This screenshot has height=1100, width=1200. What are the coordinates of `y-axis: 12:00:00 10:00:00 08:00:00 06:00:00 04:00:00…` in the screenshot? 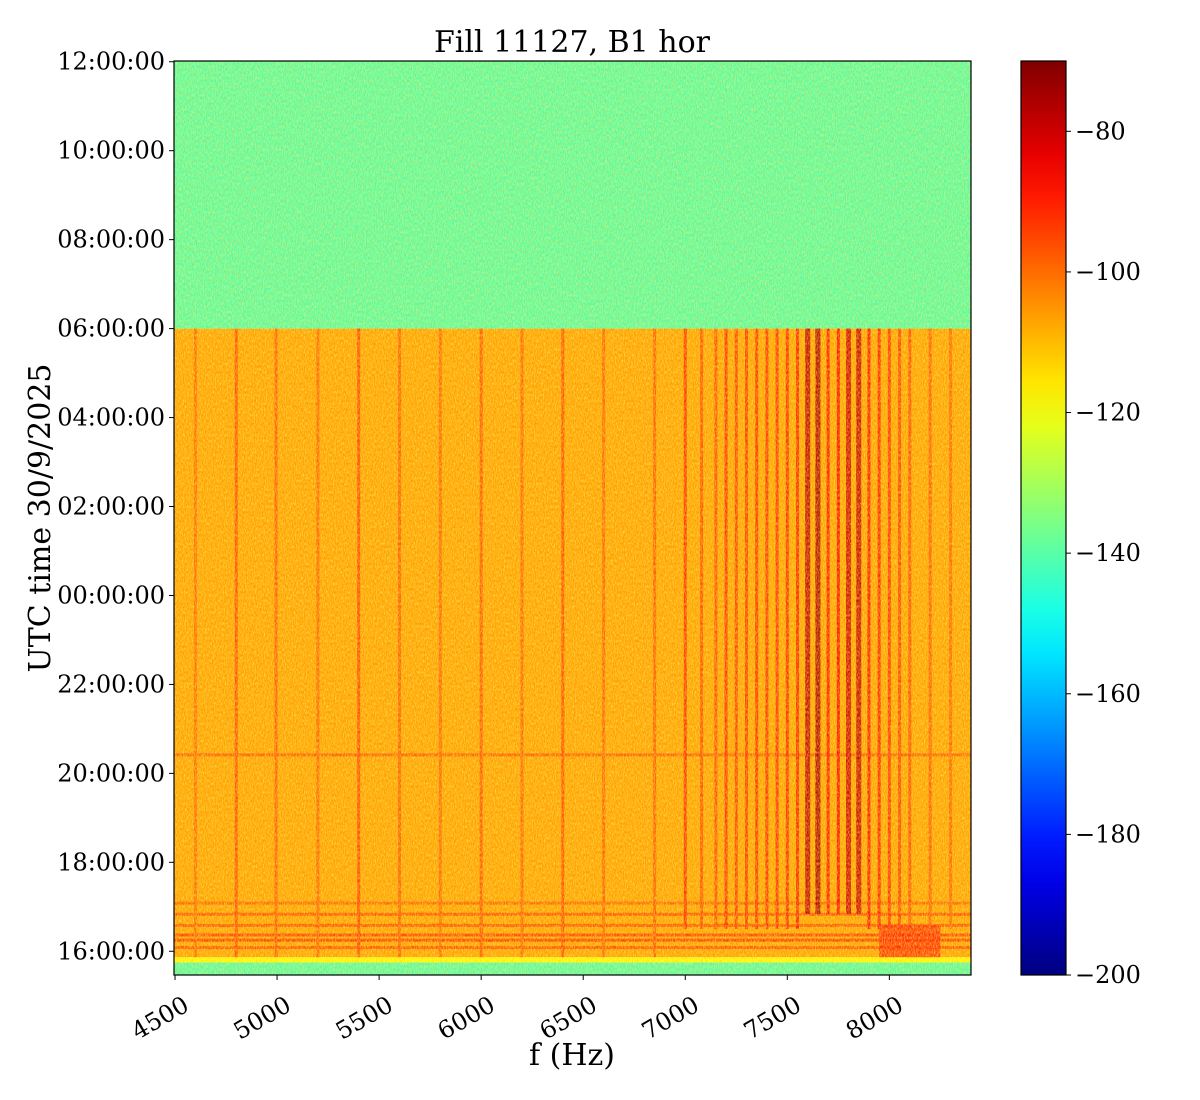 It's located at (115, 506).